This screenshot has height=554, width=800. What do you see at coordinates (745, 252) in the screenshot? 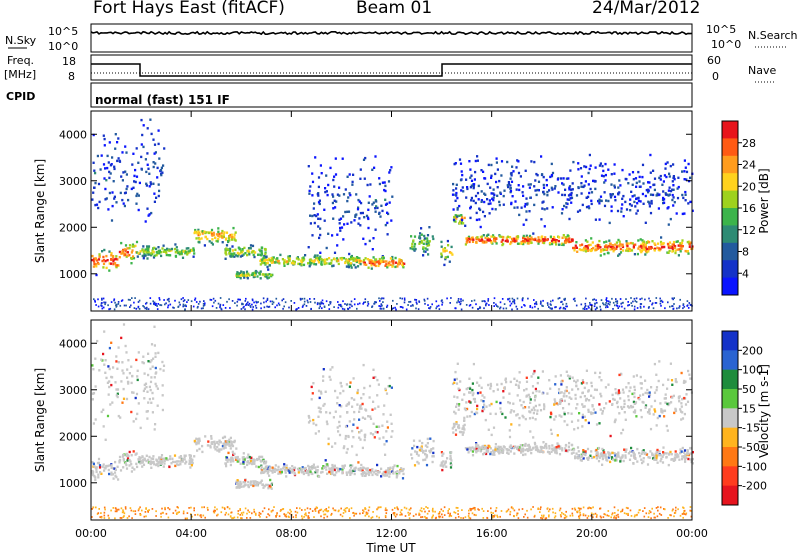
I see `power-colorbar-tick: 8` at bounding box center [745, 252].